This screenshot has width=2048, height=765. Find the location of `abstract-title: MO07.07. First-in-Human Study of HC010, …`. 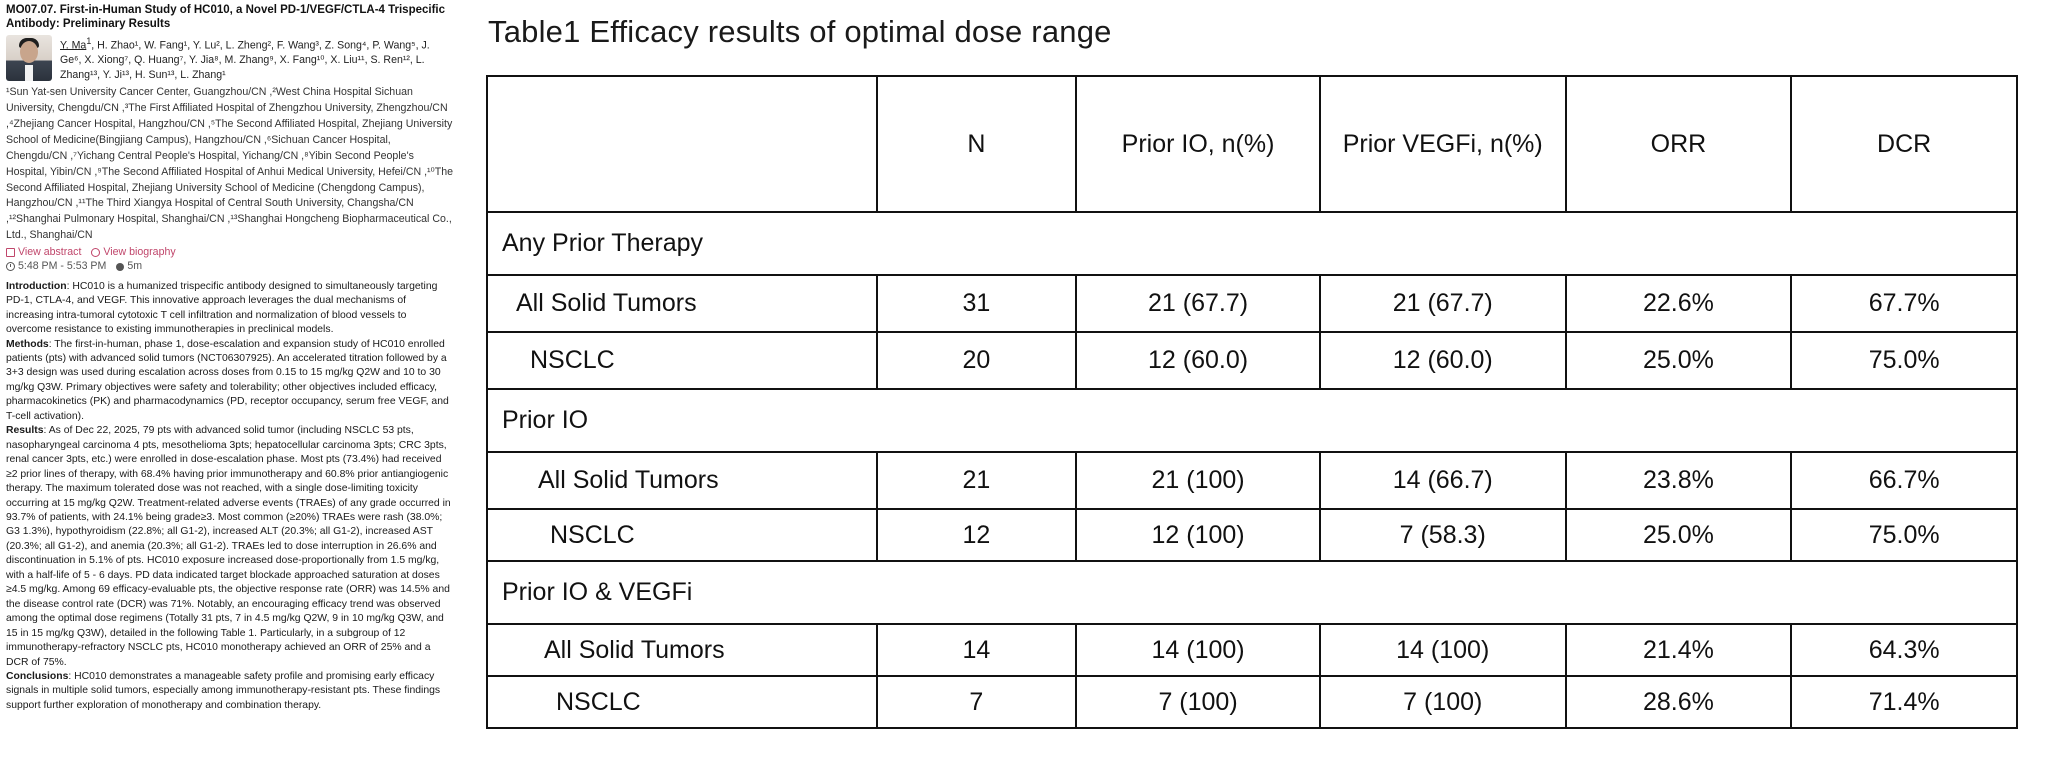

abstract-title: MO07.07. First-in-Human Study of HC010, … is located at coordinates (226, 17).